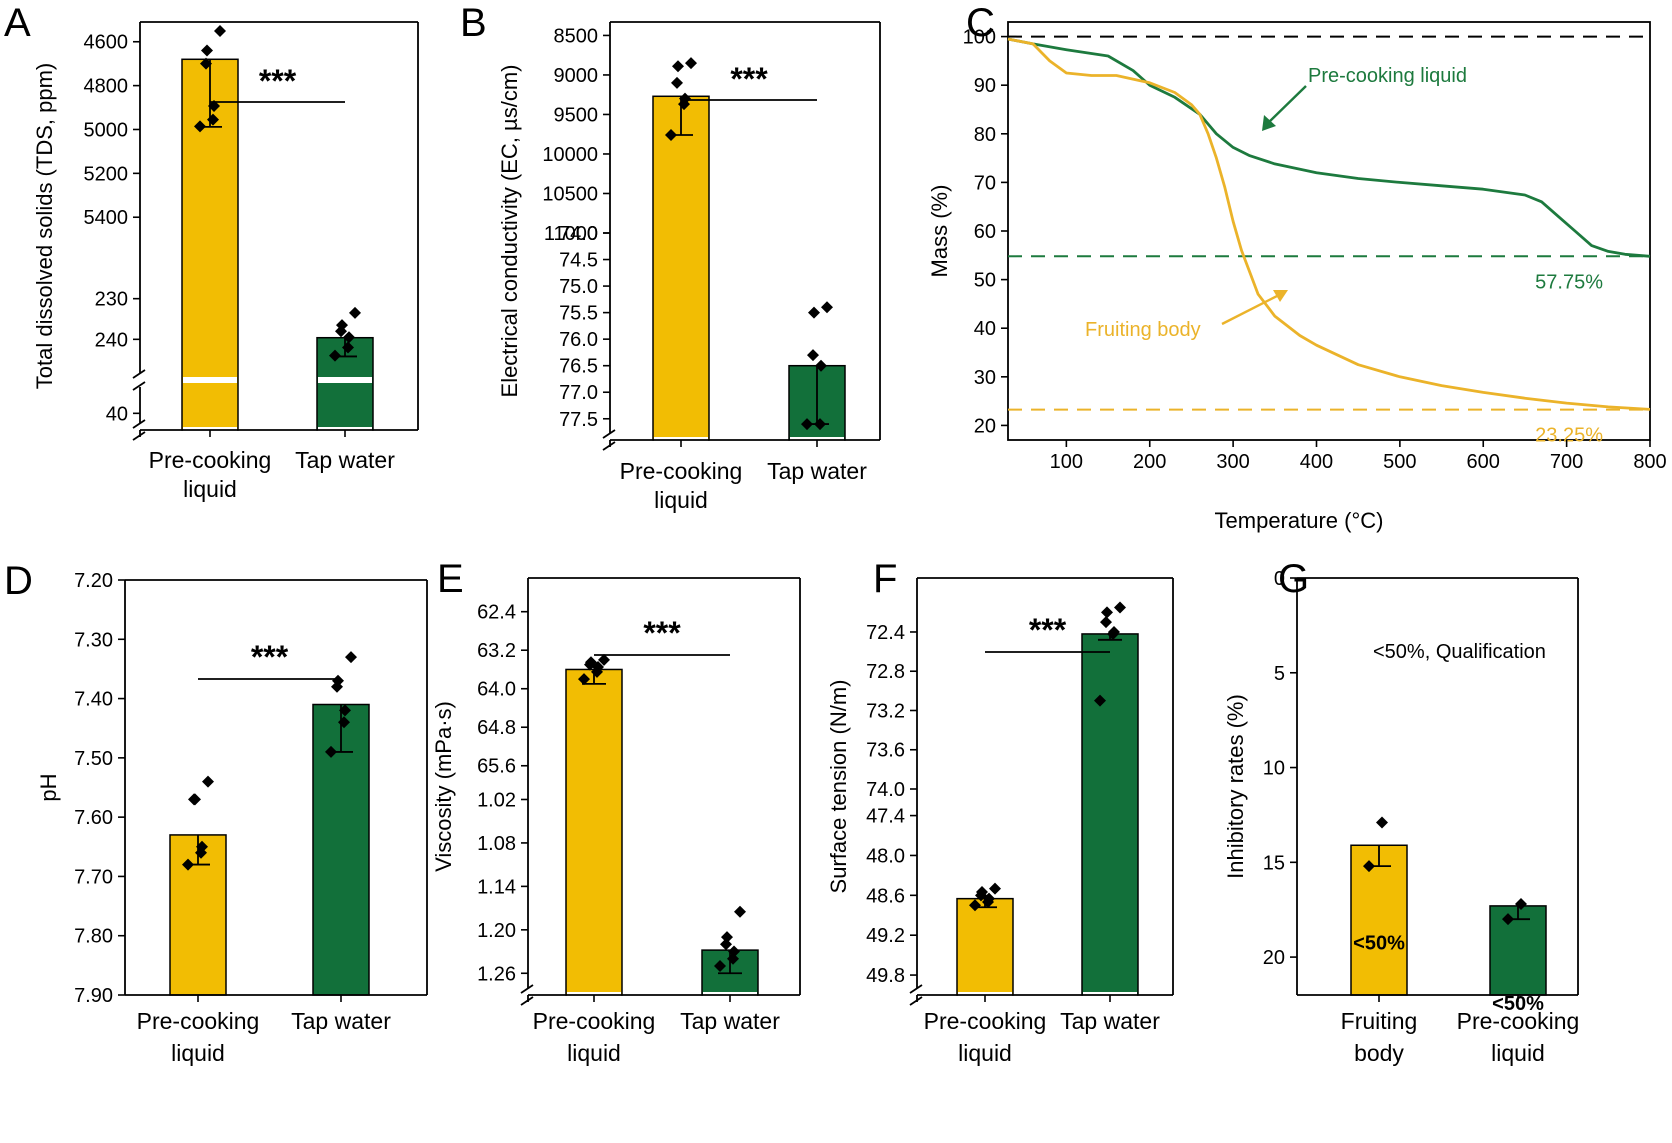 Image resolution: width=1672 pixels, height=1143 pixels. What do you see at coordinates (939, 231) in the screenshot?
I see `y-axis-title: Mass (%)` at bounding box center [939, 231].